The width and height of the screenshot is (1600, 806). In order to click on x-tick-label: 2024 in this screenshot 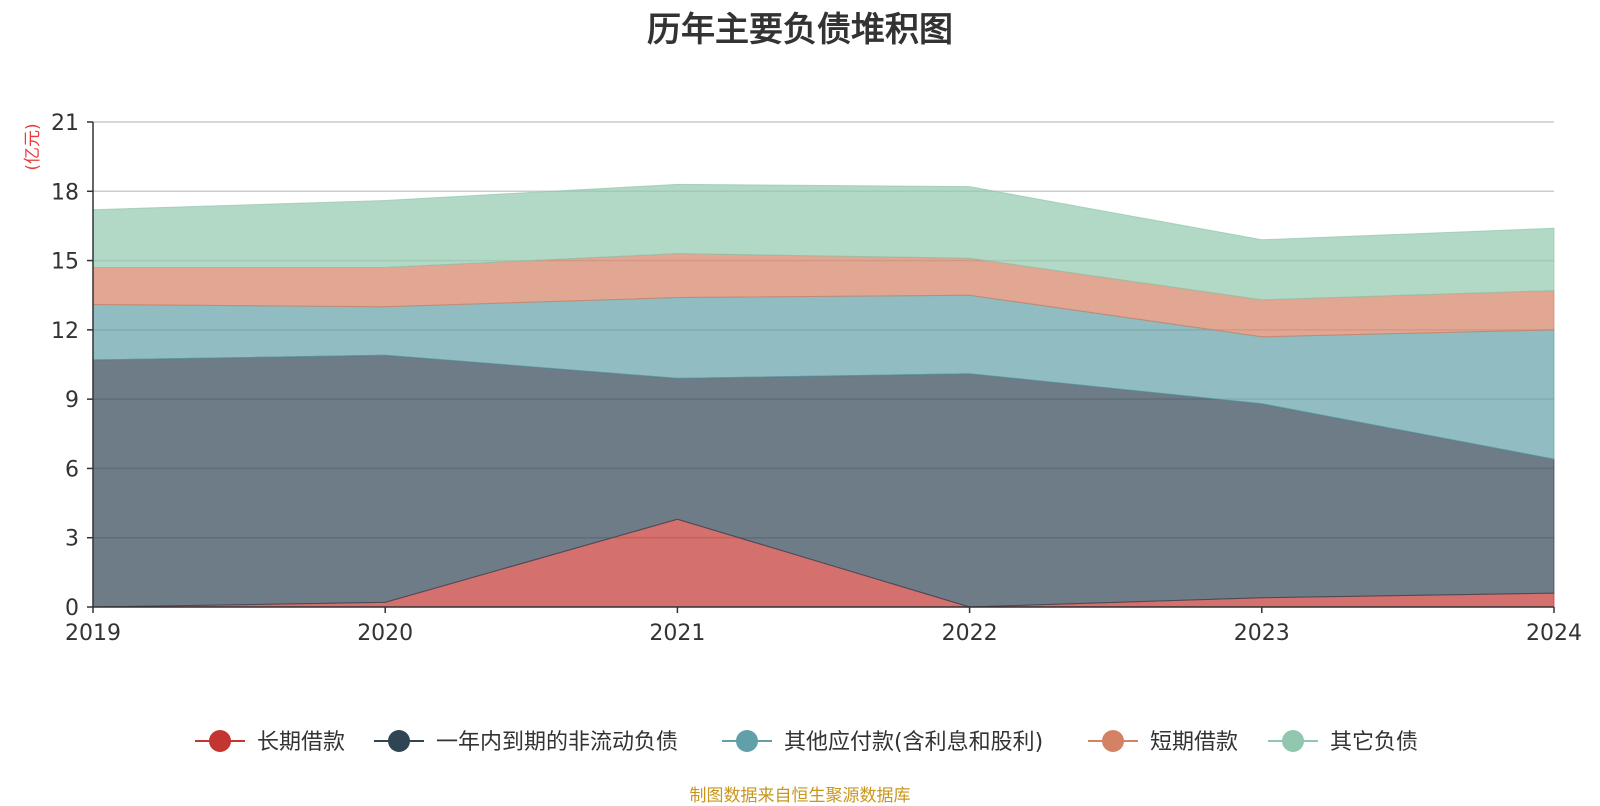, I will do `click(1554, 633)`.